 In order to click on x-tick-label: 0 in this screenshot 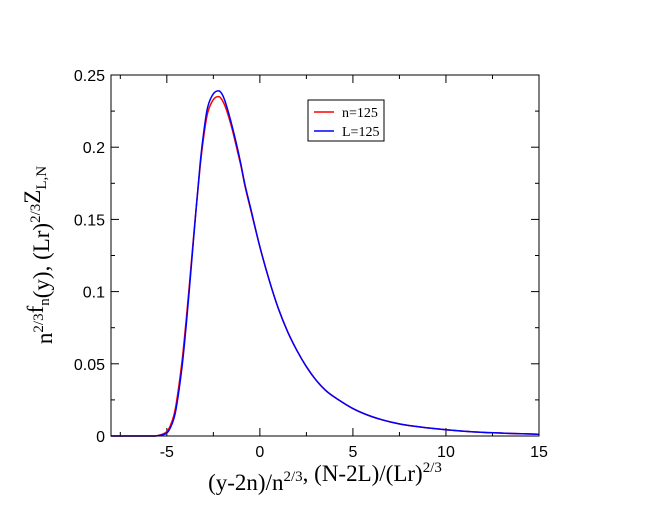, I will do `click(259, 452)`.